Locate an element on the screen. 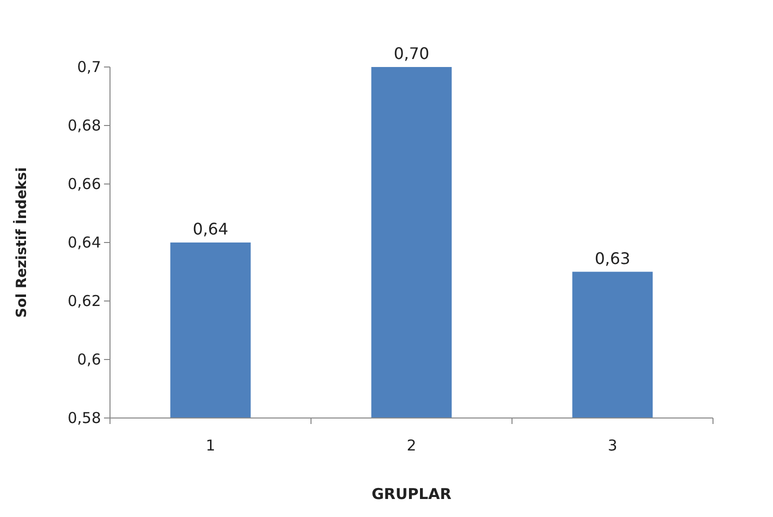  y-axis-title: Sol Rezistif İndeksi is located at coordinates (21, 242).